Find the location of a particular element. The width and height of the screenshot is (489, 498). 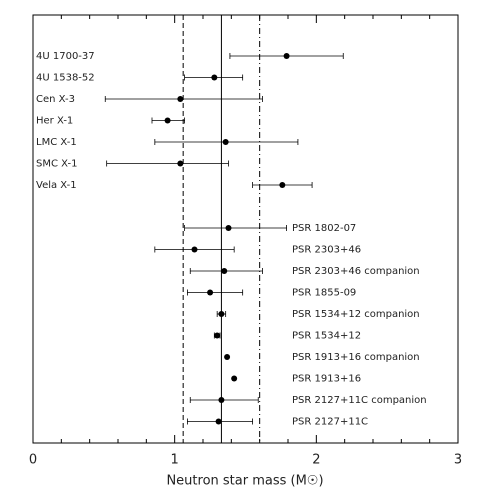

category-label: 4U 1538-52 is located at coordinates (65, 78).